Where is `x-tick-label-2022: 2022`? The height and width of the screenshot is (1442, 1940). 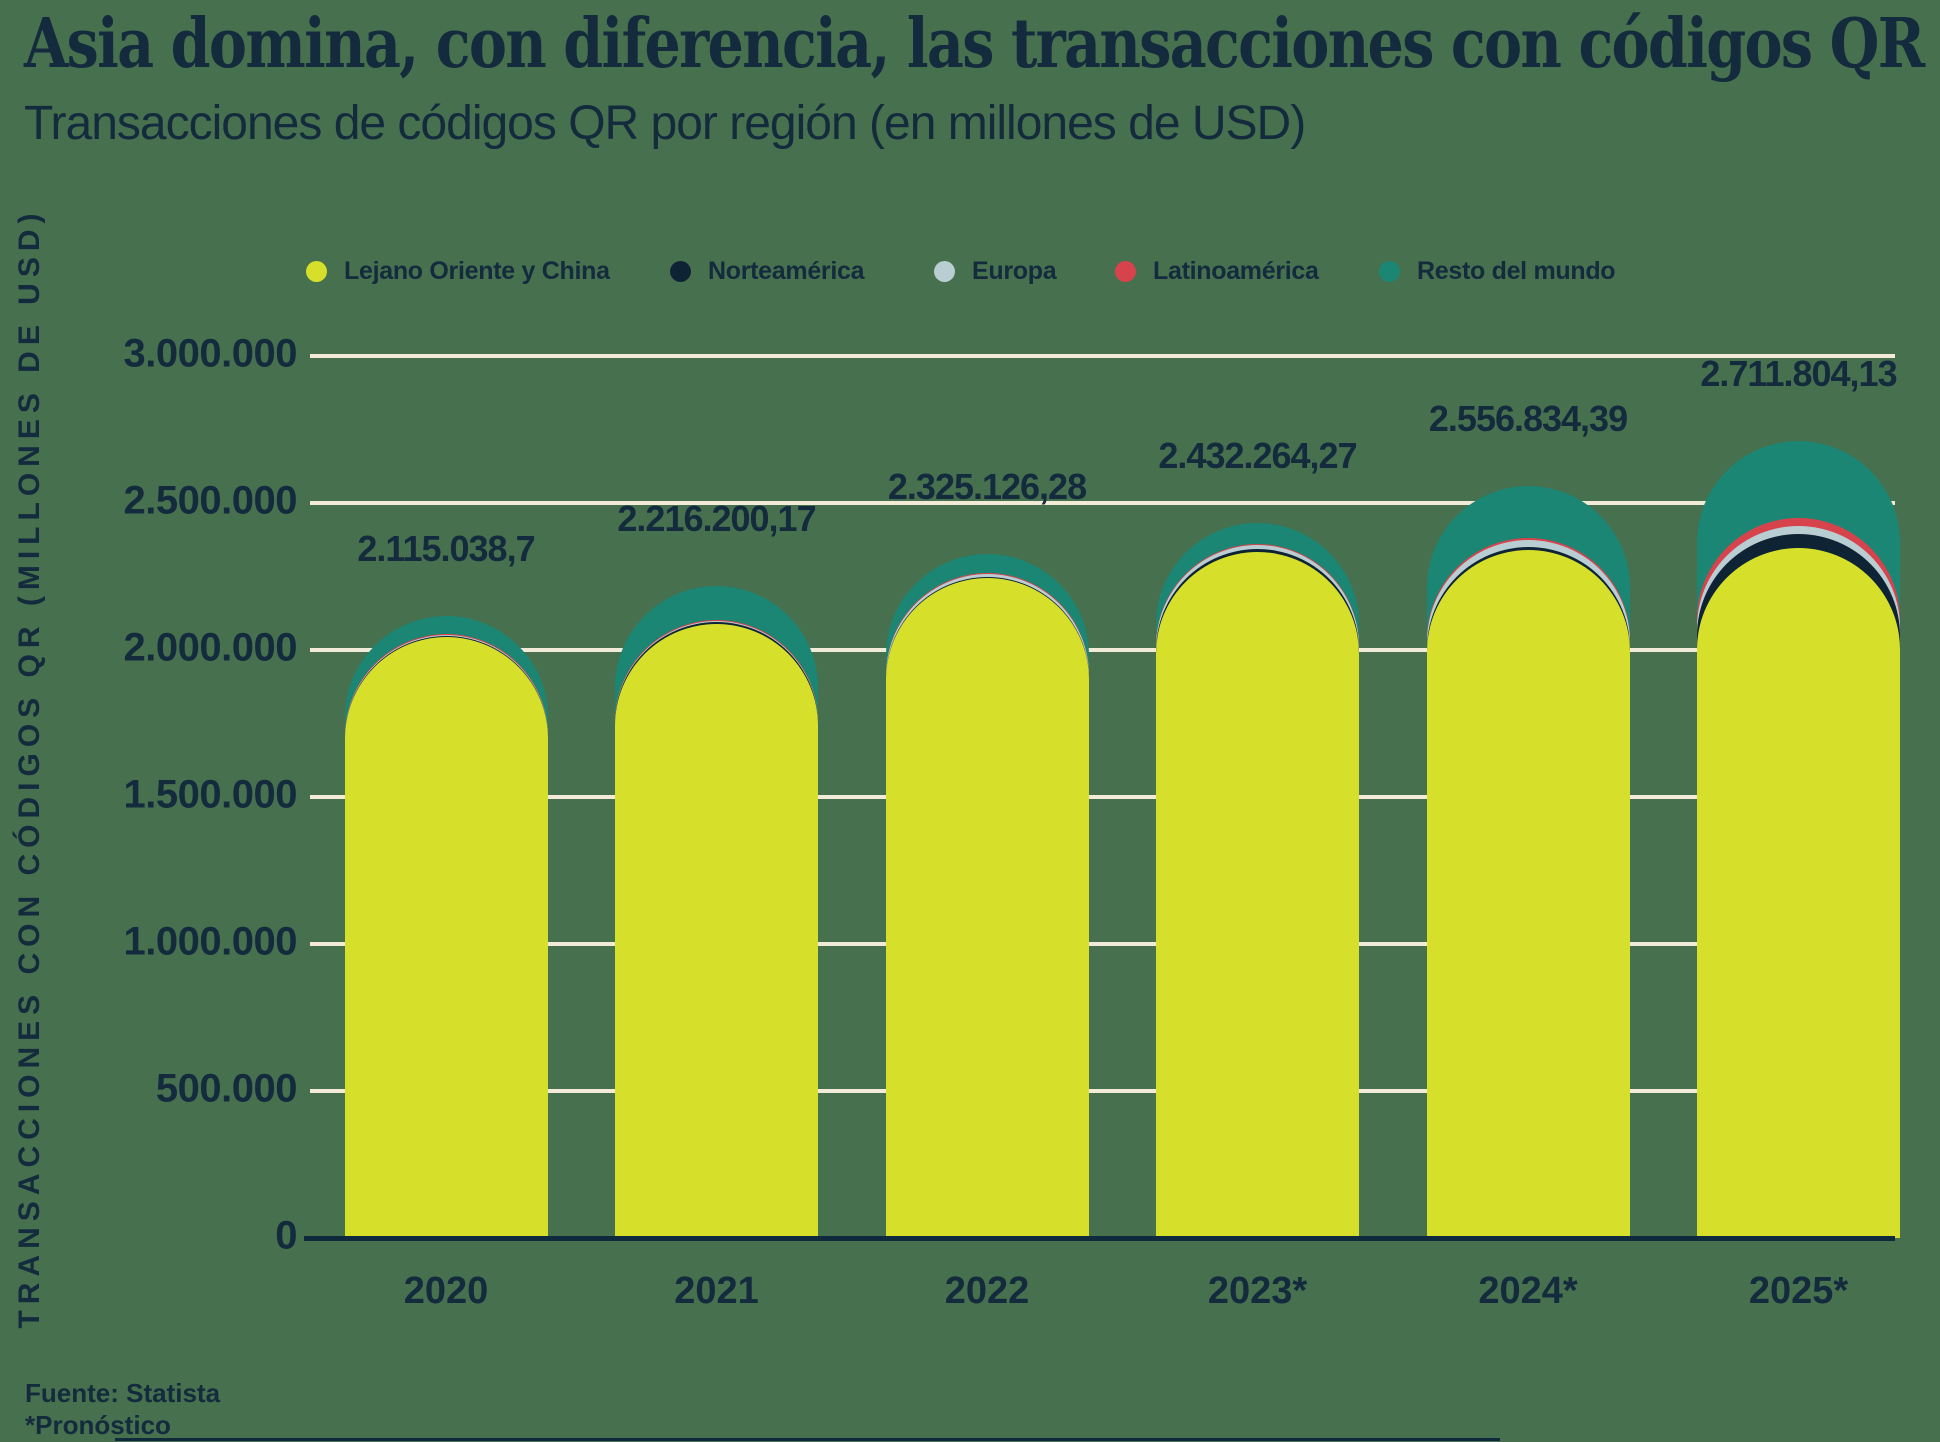 x-tick-label-2022: 2022 is located at coordinates (987, 1291).